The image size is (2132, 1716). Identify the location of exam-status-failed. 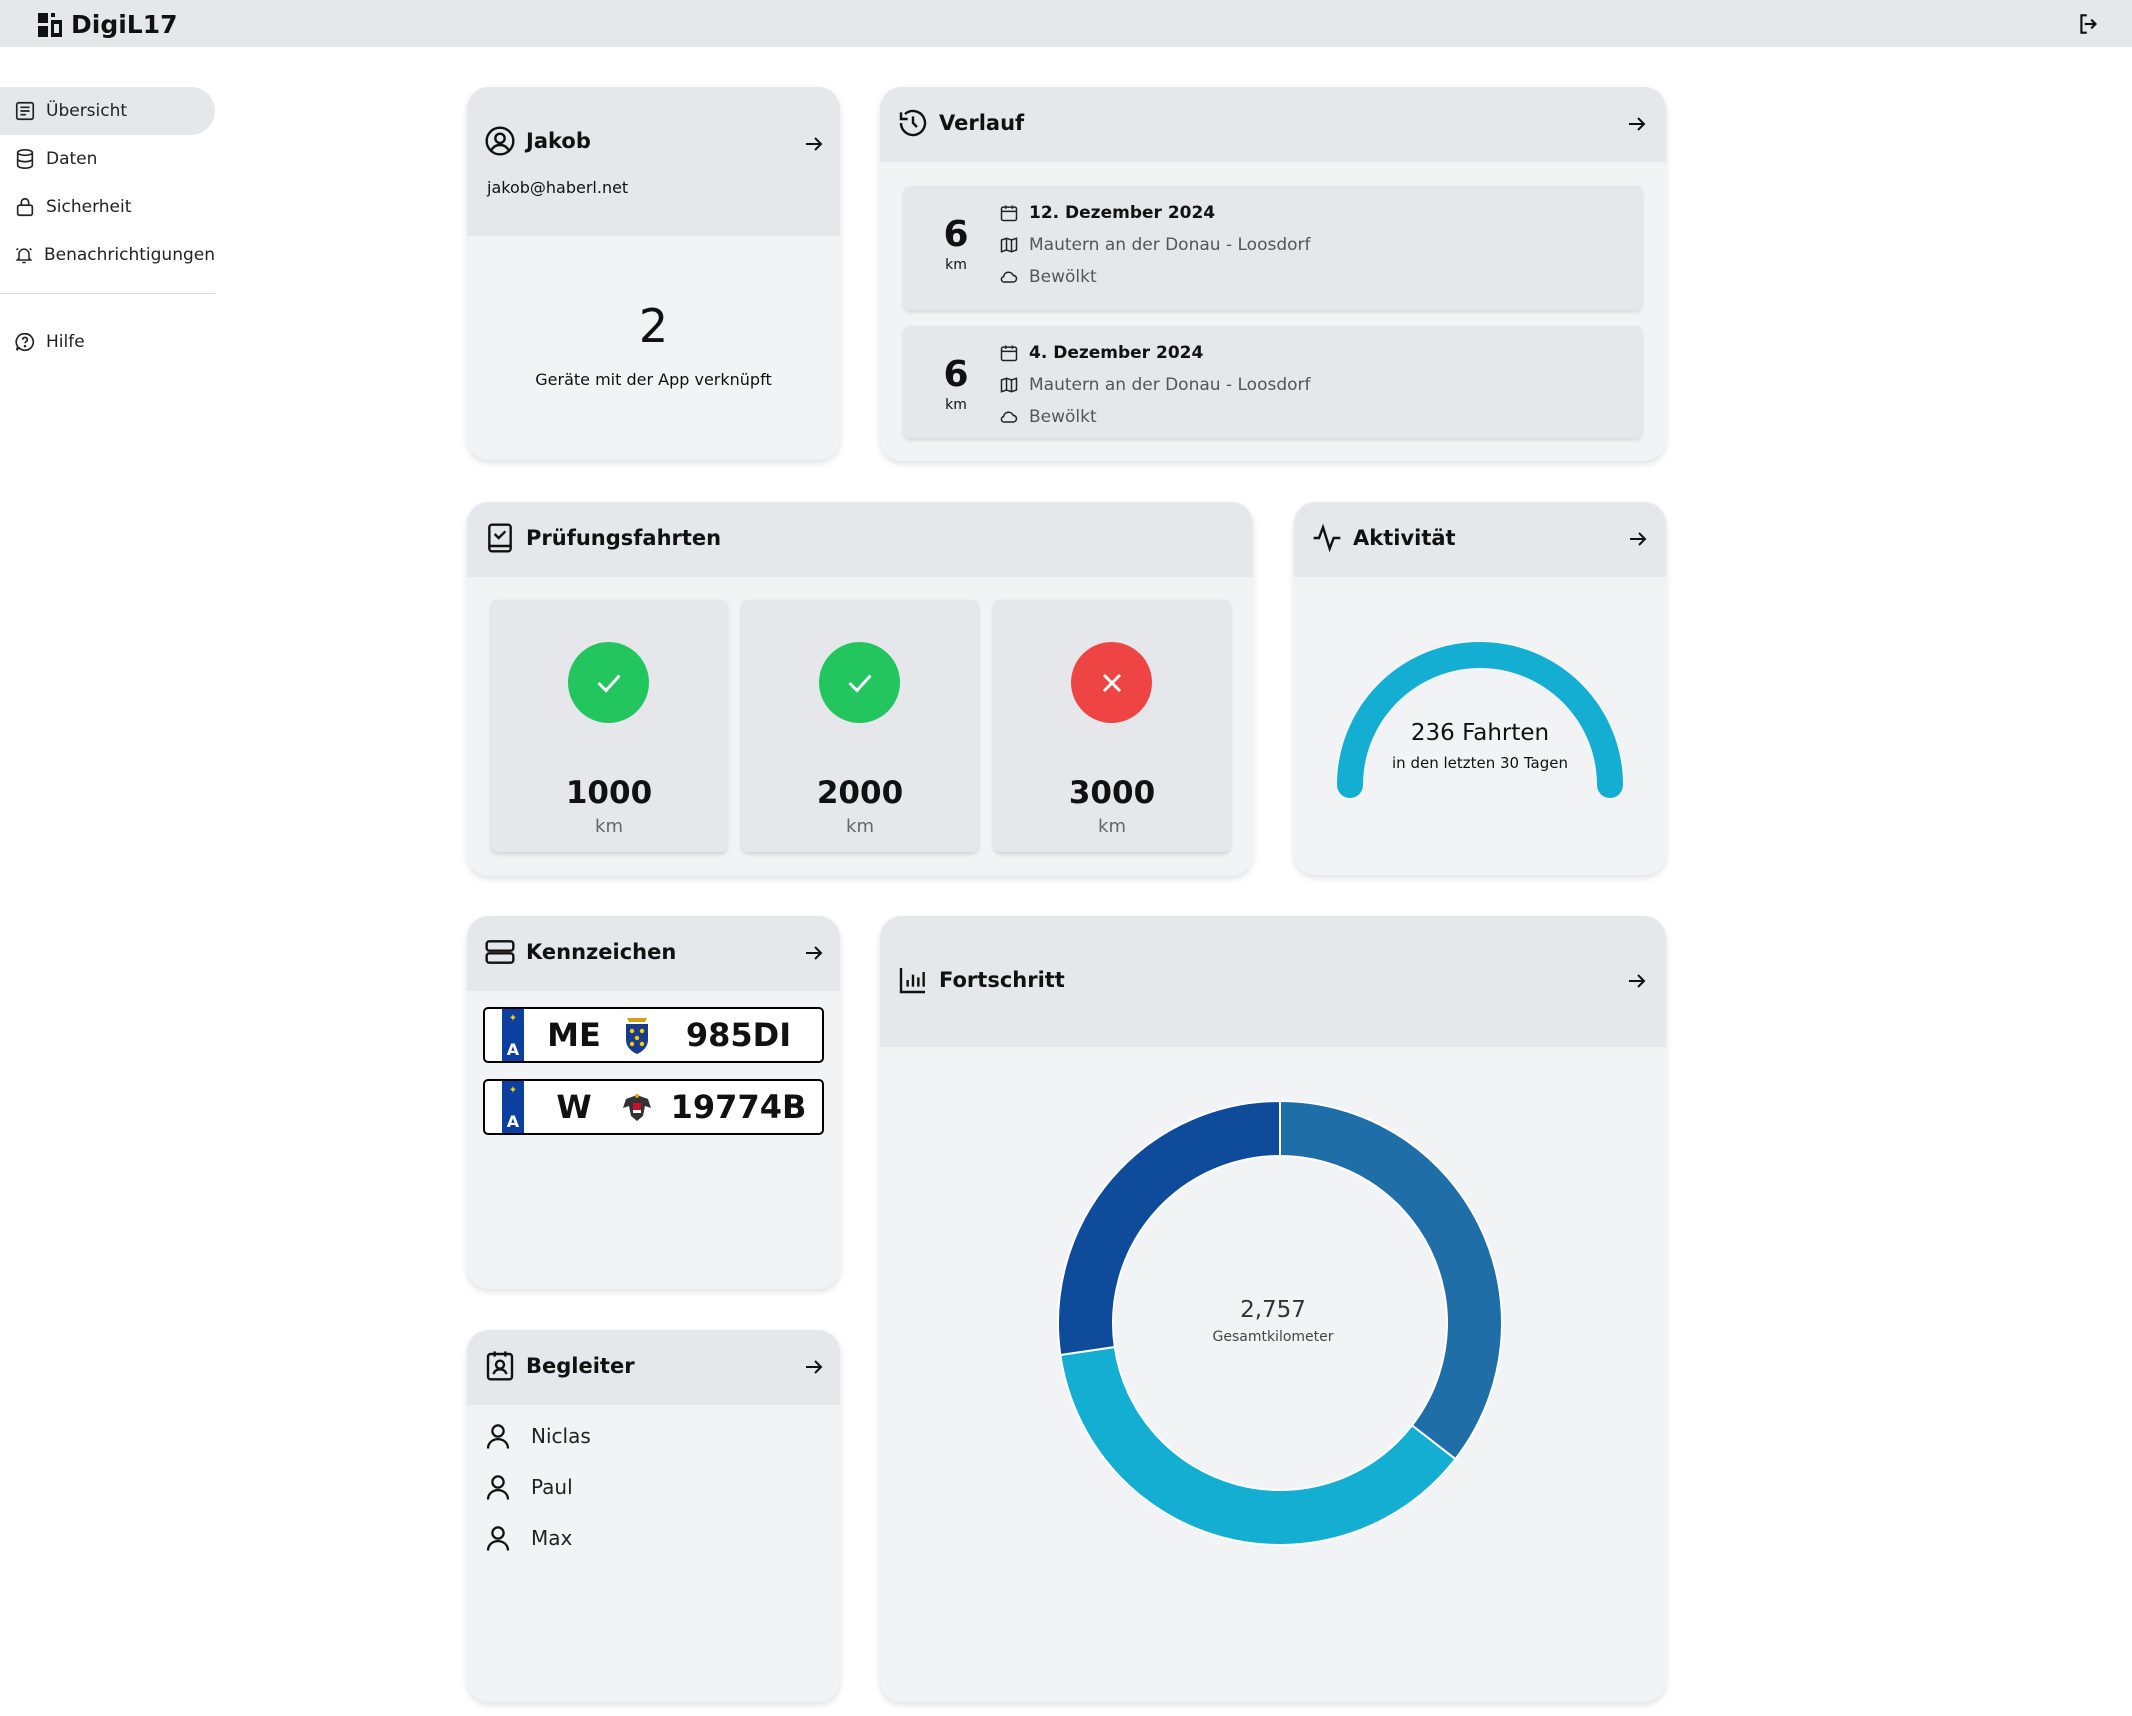
(1111, 682).